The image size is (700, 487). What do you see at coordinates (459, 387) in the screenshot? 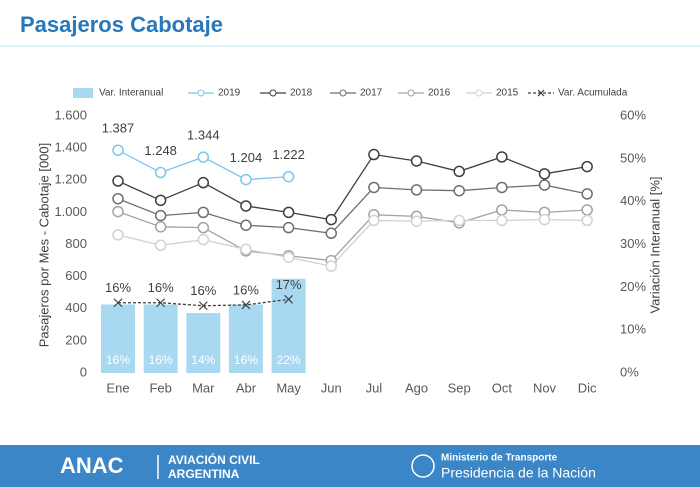
I see `x-tick-label: Sep` at bounding box center [459, 387].